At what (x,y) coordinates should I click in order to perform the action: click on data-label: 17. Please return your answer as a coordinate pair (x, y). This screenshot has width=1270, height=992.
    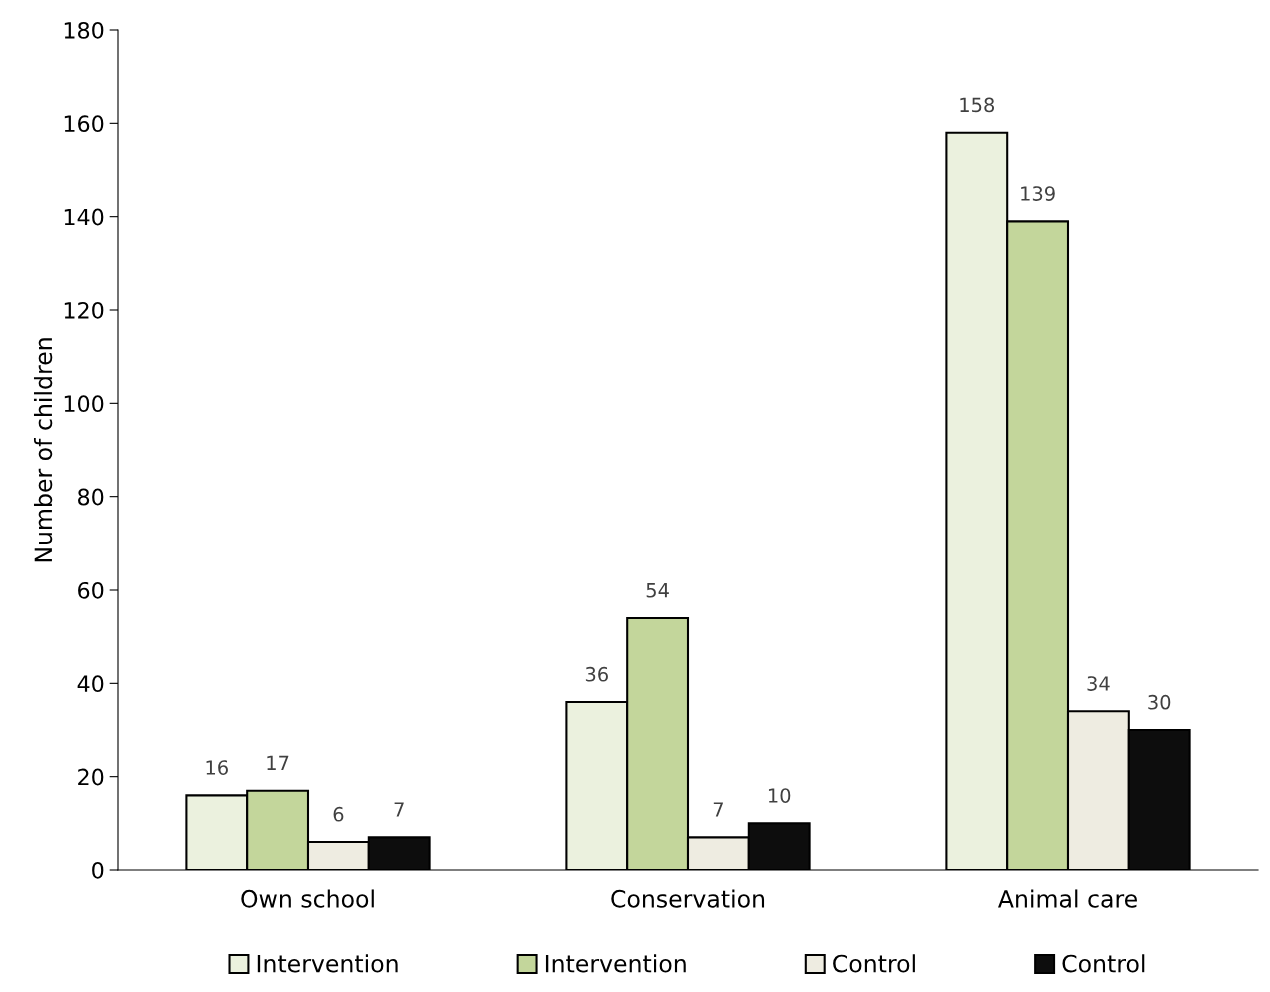
    Looking at the image, I should click on (278, 762).